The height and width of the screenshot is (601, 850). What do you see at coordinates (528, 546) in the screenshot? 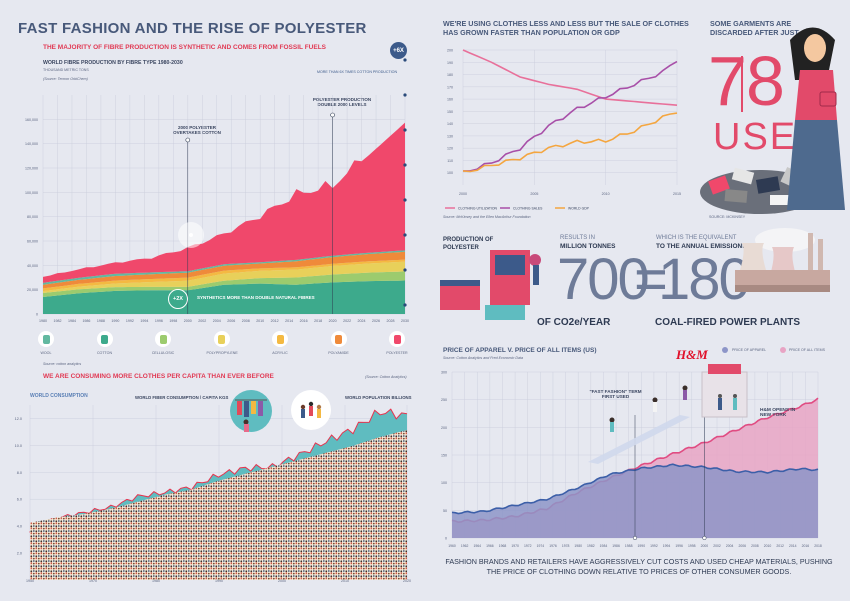
I see `price-xtick: 1972` at bounding box center [528, 546].